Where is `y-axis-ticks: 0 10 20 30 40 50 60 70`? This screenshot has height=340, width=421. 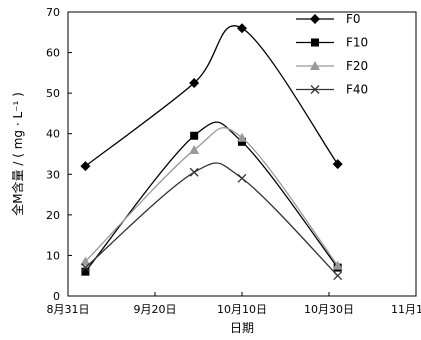 y-axis-ticks: 0 10 20 30 40 50 60 70 is located at coordinates (59, 154).